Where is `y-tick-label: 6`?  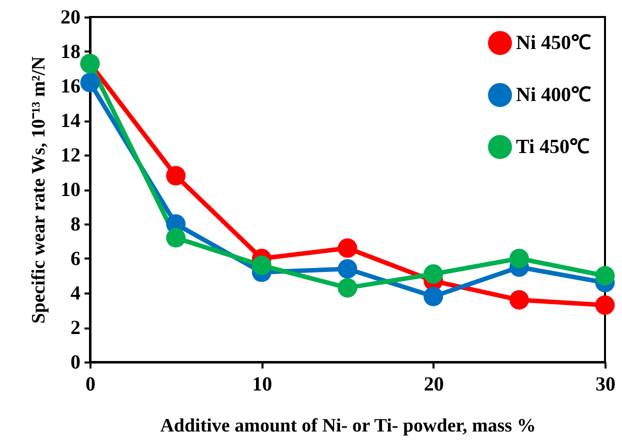
y-tick-label: 6 is located at coordinates (75, 259).